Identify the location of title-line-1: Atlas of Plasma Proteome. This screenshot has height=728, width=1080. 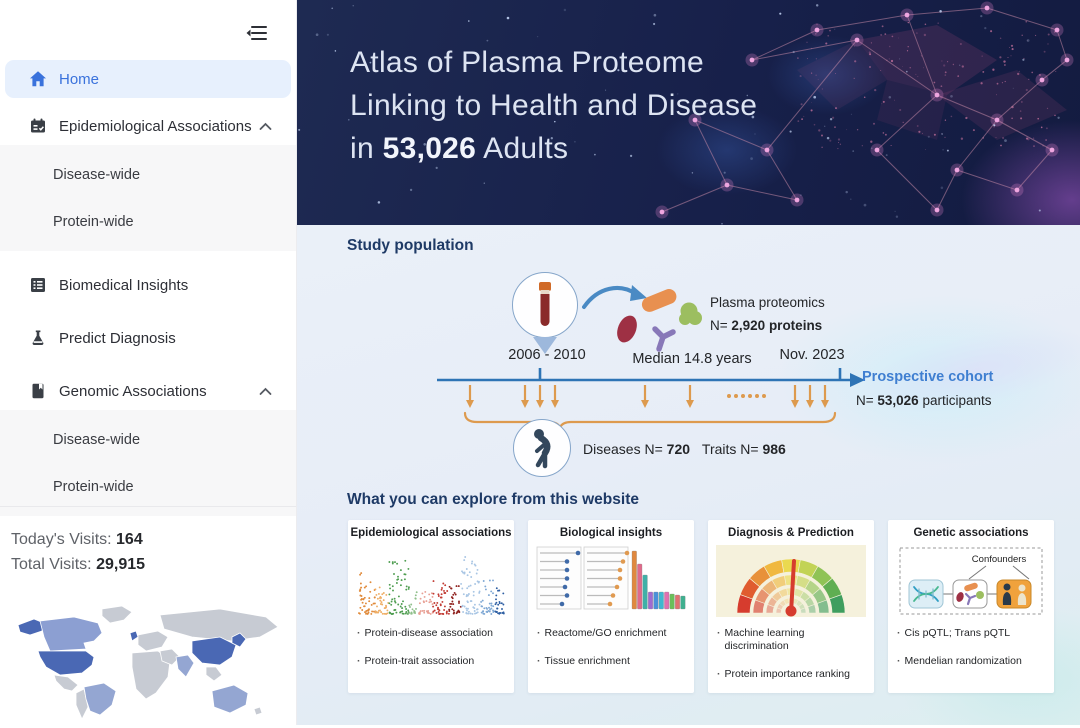
(527, 62).